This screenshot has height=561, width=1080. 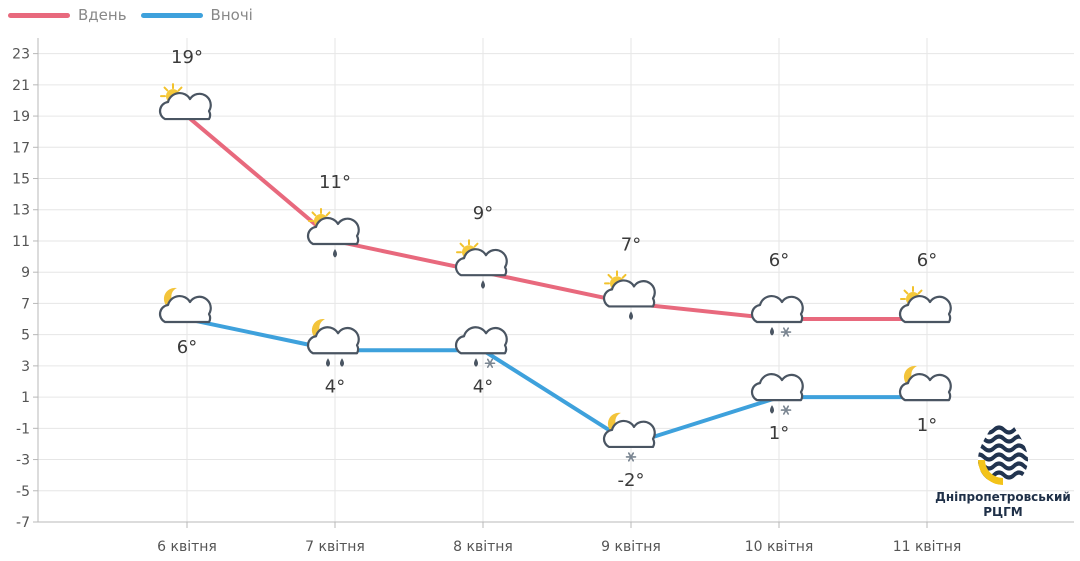 What do you see at coordinates (23, 429) in the screenshot?
I see `y-tick-label: -1` at bounding box center [23, 429].